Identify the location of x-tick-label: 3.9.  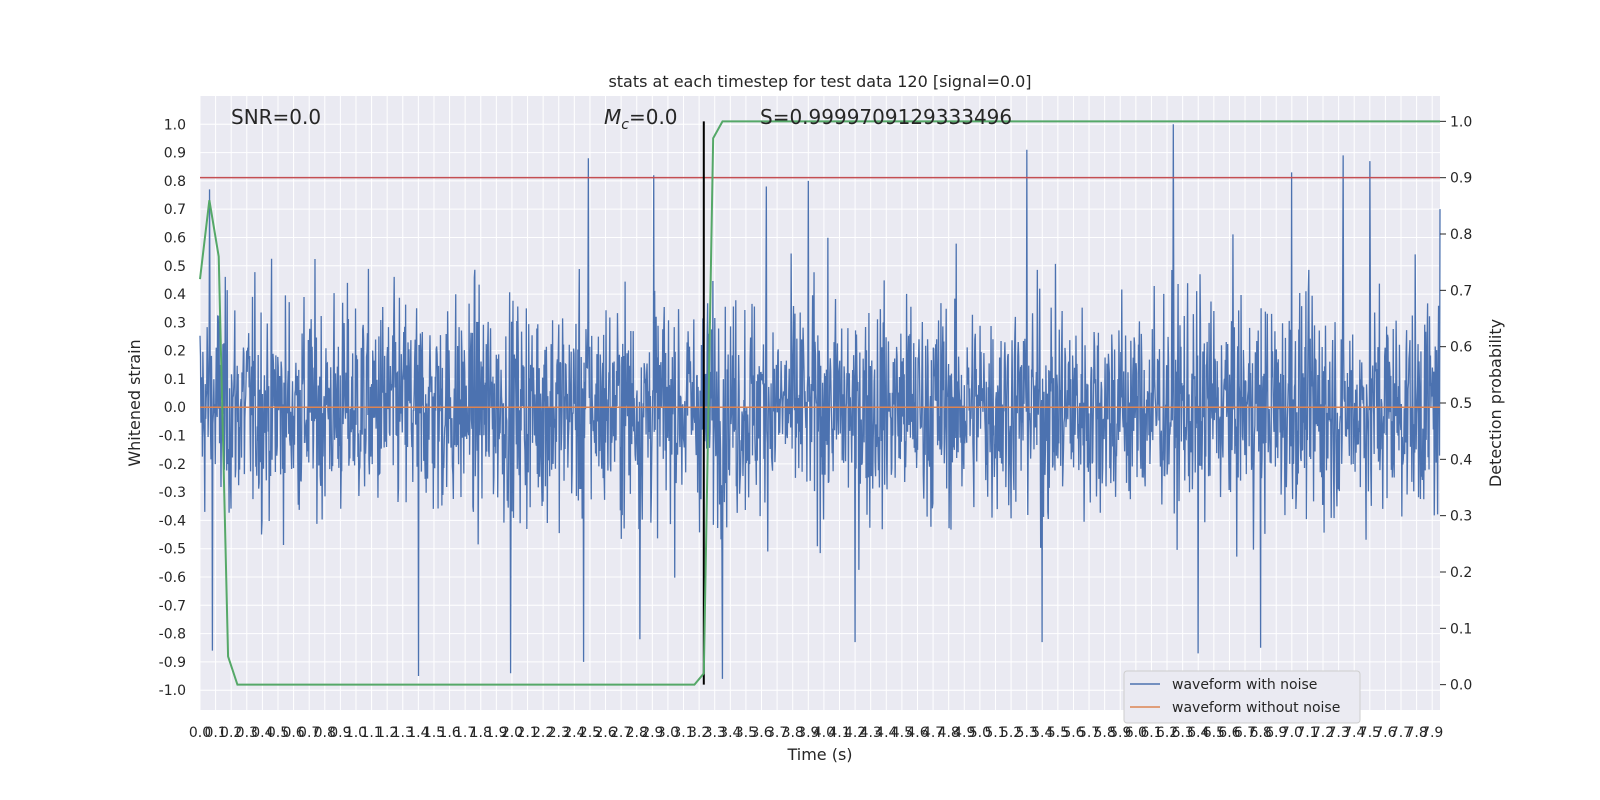
(808, 733).